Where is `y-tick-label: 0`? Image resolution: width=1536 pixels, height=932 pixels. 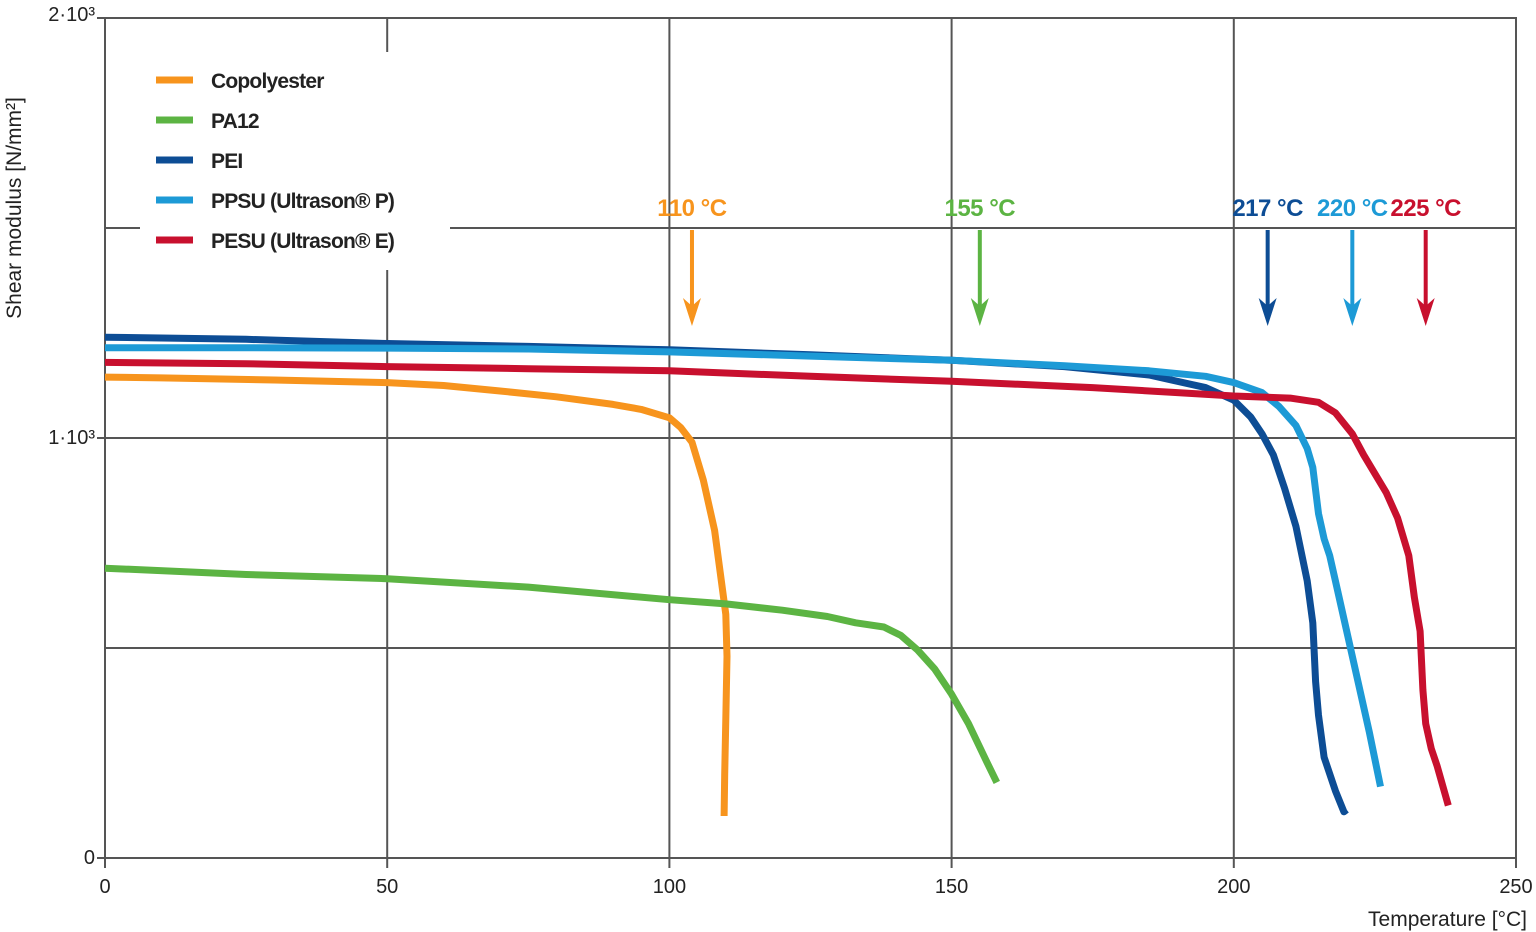 y-tick-label: 0 is located at coordinates (89, 858).